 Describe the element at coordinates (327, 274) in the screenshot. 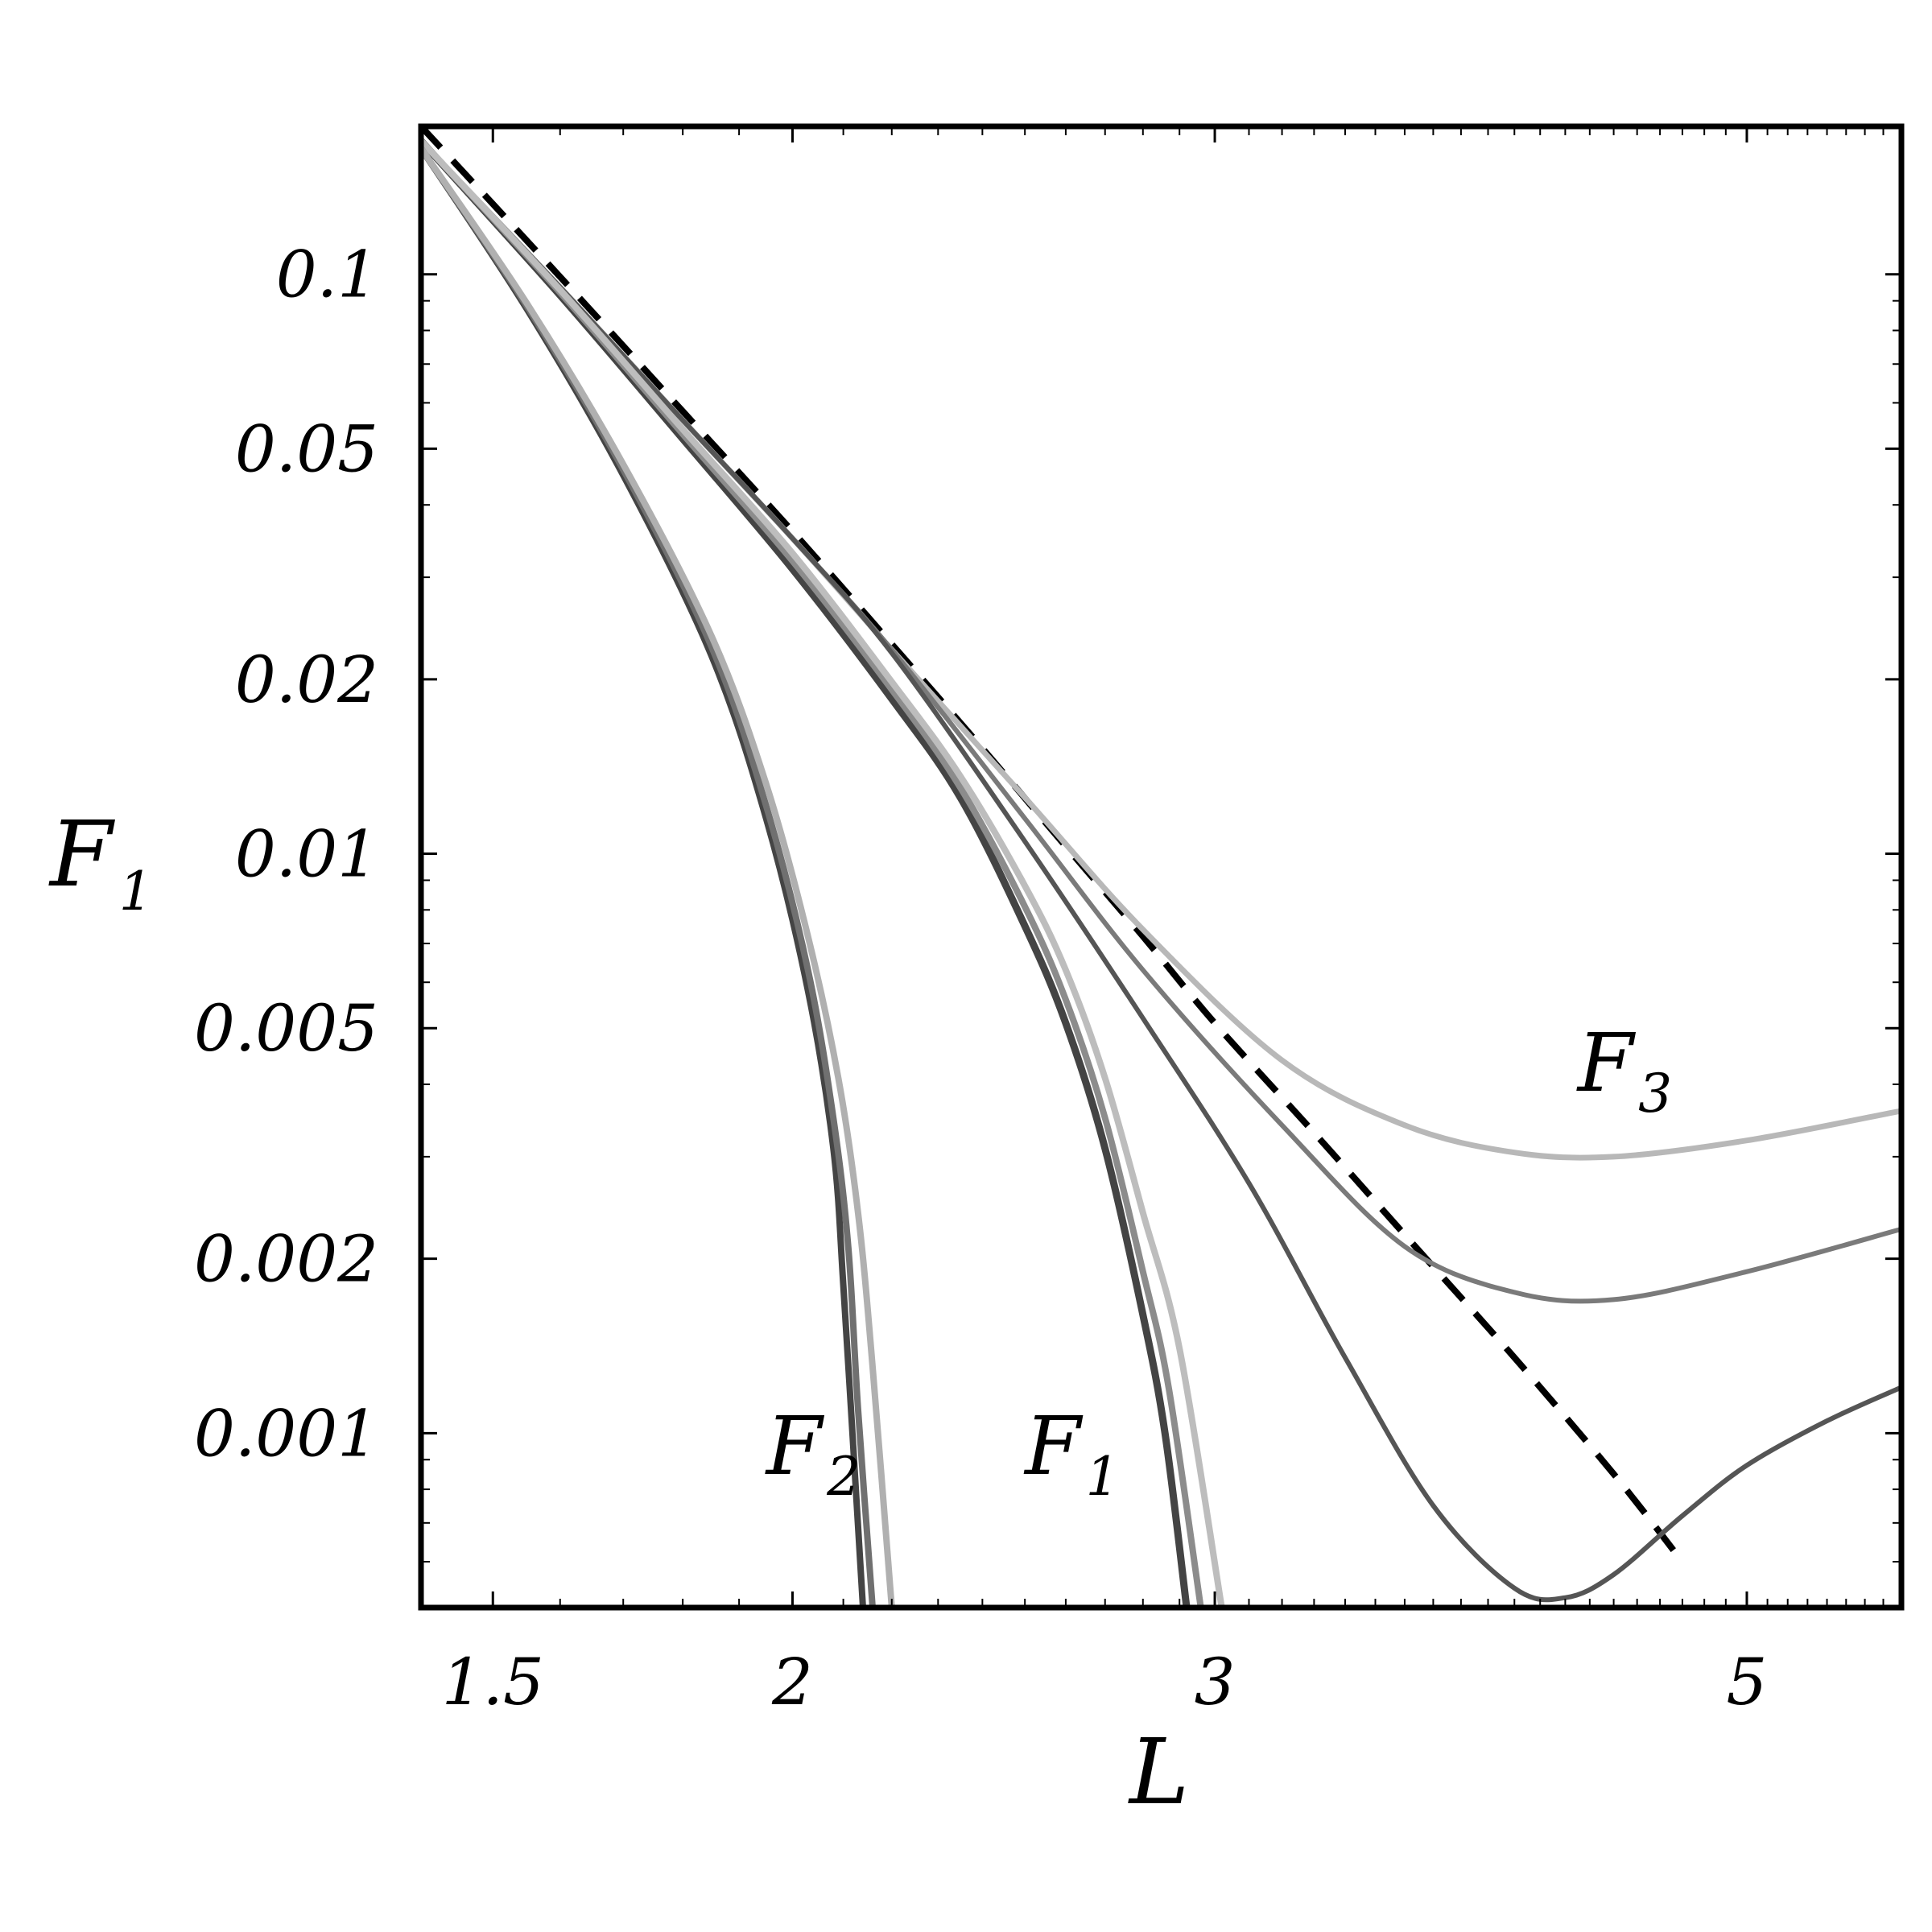

I see `y-tick-label: 0.1` at that location.